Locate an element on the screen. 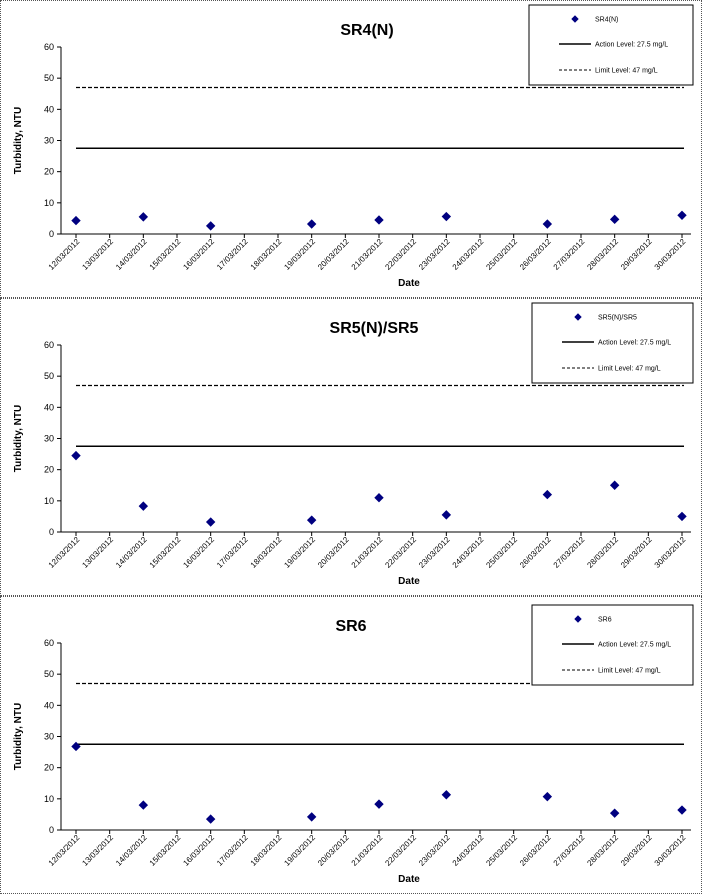  chart-title: SR4(N) is located at coordinates (366, 30).